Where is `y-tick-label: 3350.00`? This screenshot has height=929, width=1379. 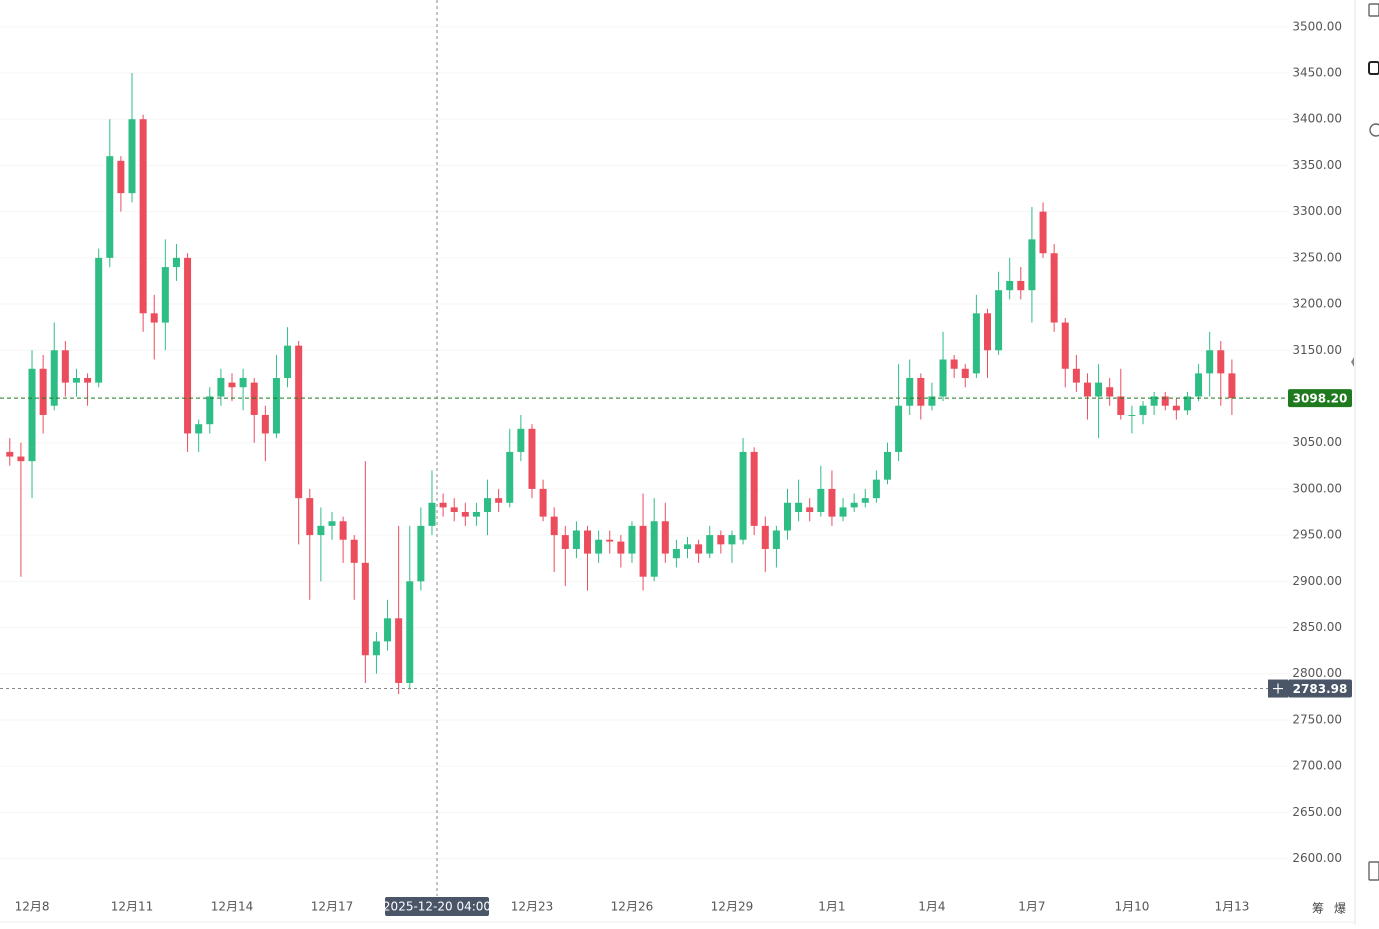 y-tick-label: 3350.00 is located at coordinates (1317, 165).